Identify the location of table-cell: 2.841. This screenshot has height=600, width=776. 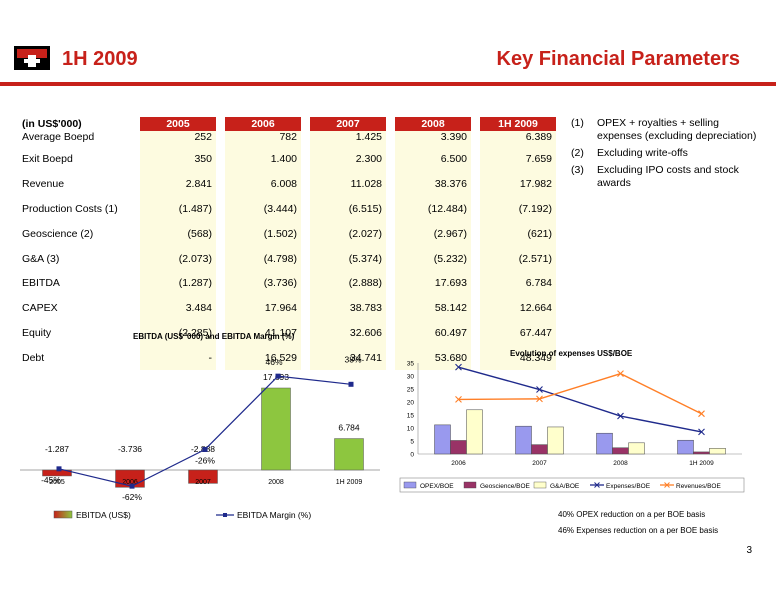
(178, 184).